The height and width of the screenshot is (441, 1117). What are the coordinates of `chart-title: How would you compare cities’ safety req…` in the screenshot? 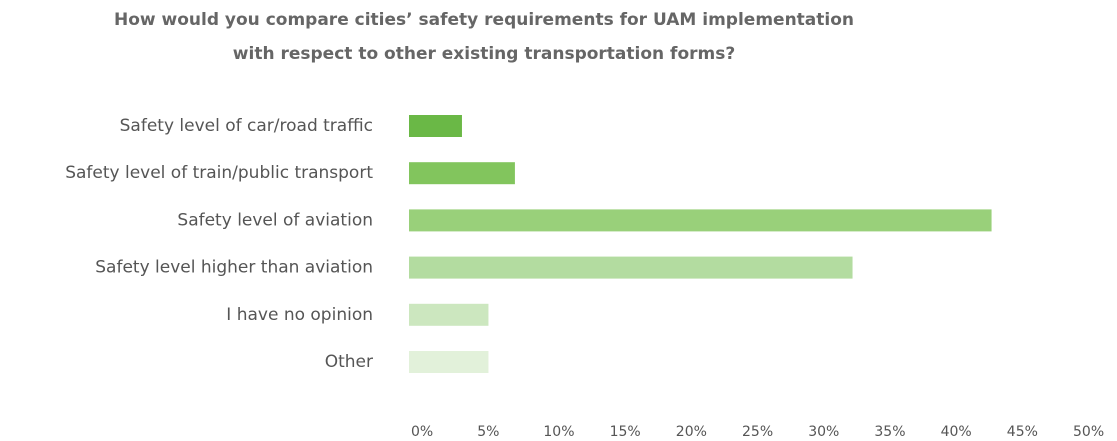 It's located at (484, 20).